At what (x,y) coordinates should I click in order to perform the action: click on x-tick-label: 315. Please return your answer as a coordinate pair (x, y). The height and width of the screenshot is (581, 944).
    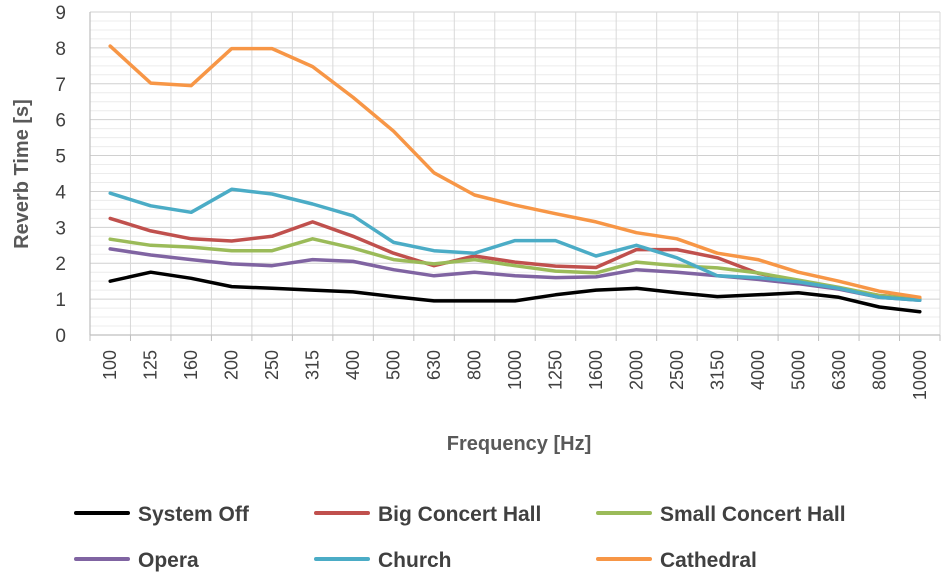
    Looking at the image, I should click on (313, 365).